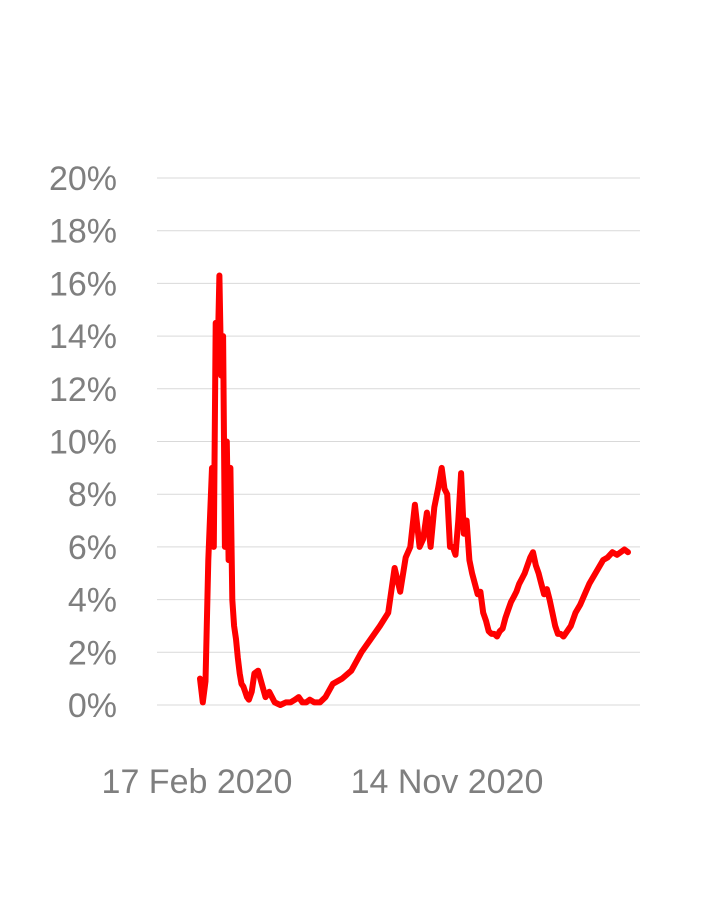 This screenshot has height=921, width=720. What do you see at coordinates (83, 337) in the screenshot?
I see `y-tick-label: 14%` at bounding box center [83, 337].